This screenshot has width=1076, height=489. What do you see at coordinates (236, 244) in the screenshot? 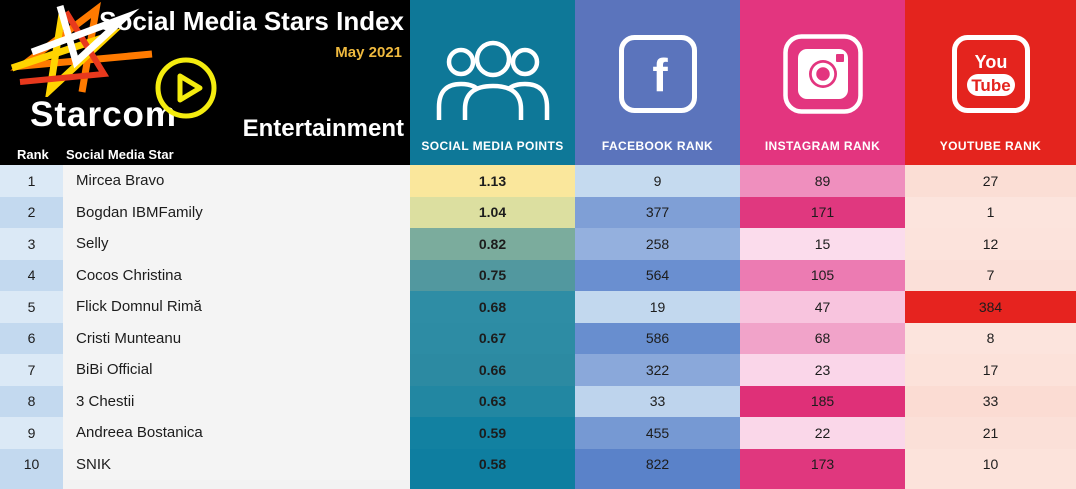
I see `name-cell: Selly` at bounding box center [236, 244].